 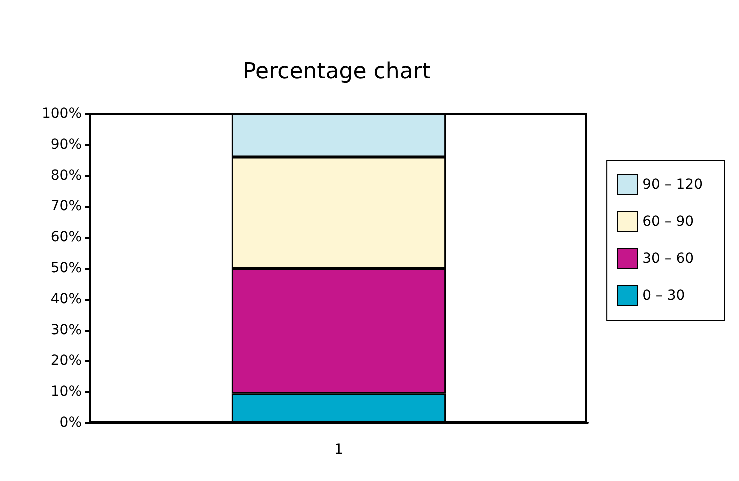 I want to click on y-tick-label: 80%, so click(x=66, y=176).